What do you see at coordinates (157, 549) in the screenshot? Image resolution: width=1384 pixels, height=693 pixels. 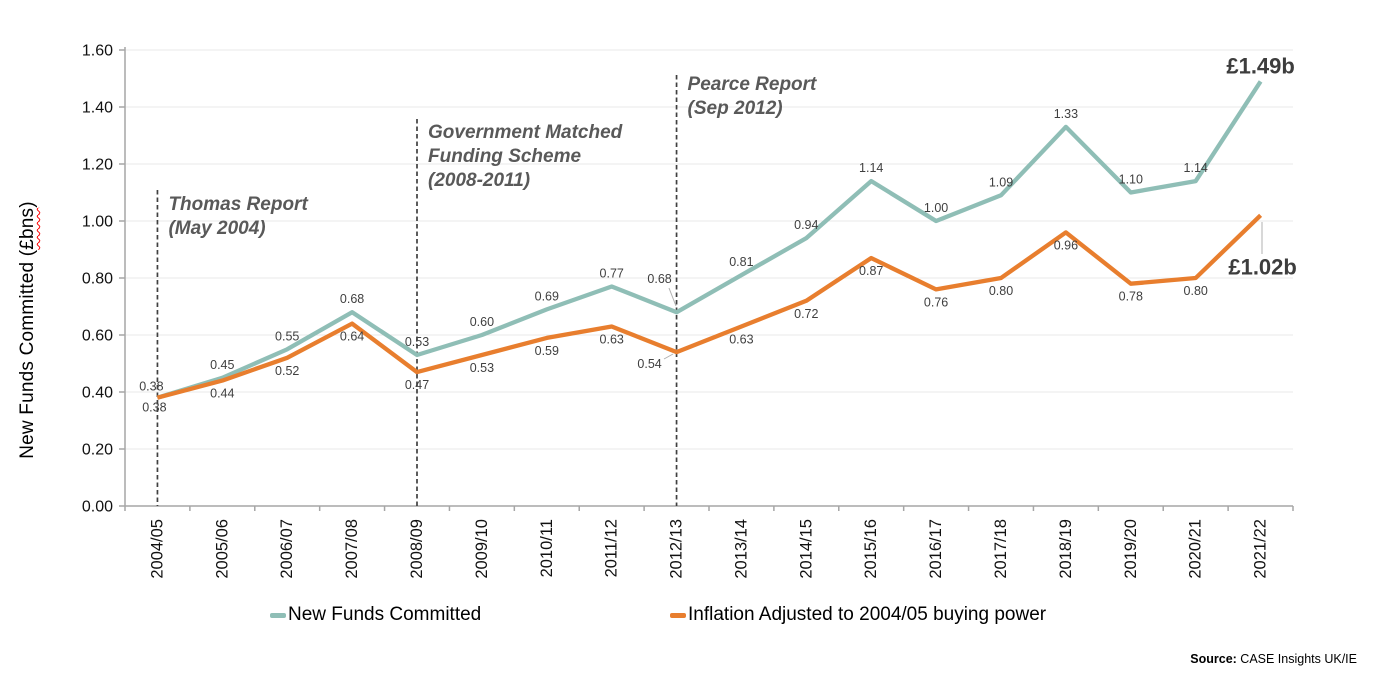 I see `x-tick-label: 2004/05` at bounding box center [157, 549].